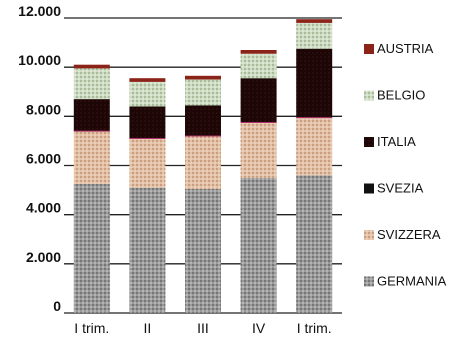 This screenshot has height=342, width=455. Describe the element at coordinates (148, 328) in the screenshot. I see `x-tick-label: II` at that location.